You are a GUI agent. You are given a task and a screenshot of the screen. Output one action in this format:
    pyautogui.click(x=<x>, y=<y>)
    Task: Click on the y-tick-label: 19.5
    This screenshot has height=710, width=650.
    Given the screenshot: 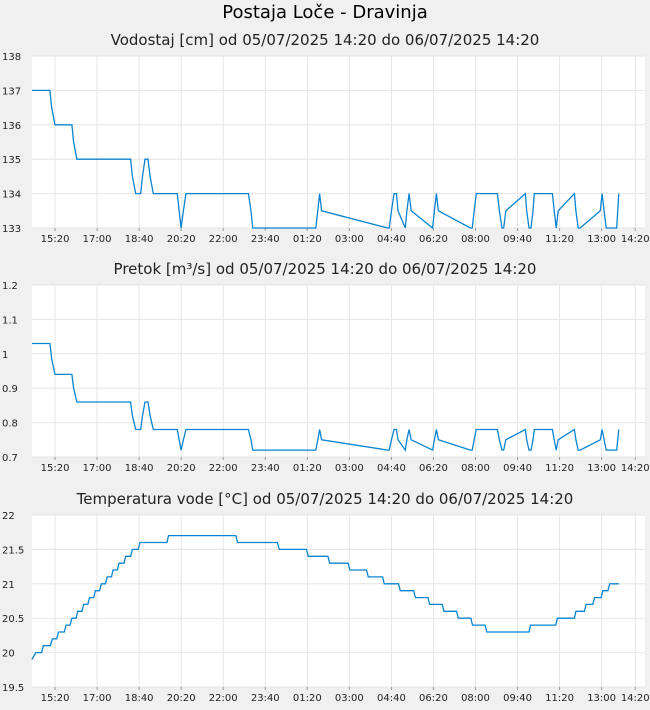 What is the action you would take?
    pyautogui.click(x=13, y=688)
    